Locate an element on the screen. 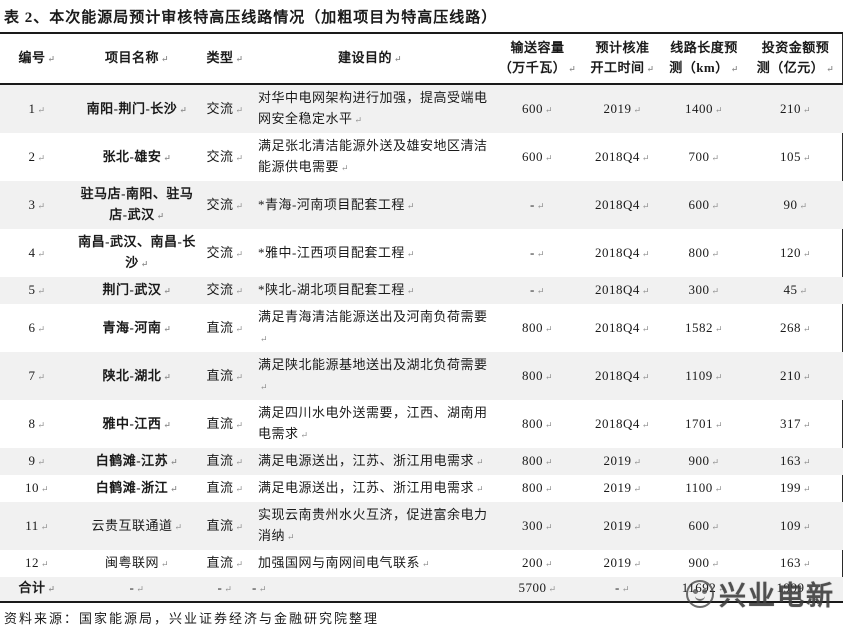 The image size is (843, 634). table-row: 5 ↵ 荆门-武汉 ↵ 交流 ↵ *陕北-湖北项目配套工程 ↵ - ↵ 2018Q4 ↵ 300 ↵ 45 ↵ is located at coordinates (421, 290).